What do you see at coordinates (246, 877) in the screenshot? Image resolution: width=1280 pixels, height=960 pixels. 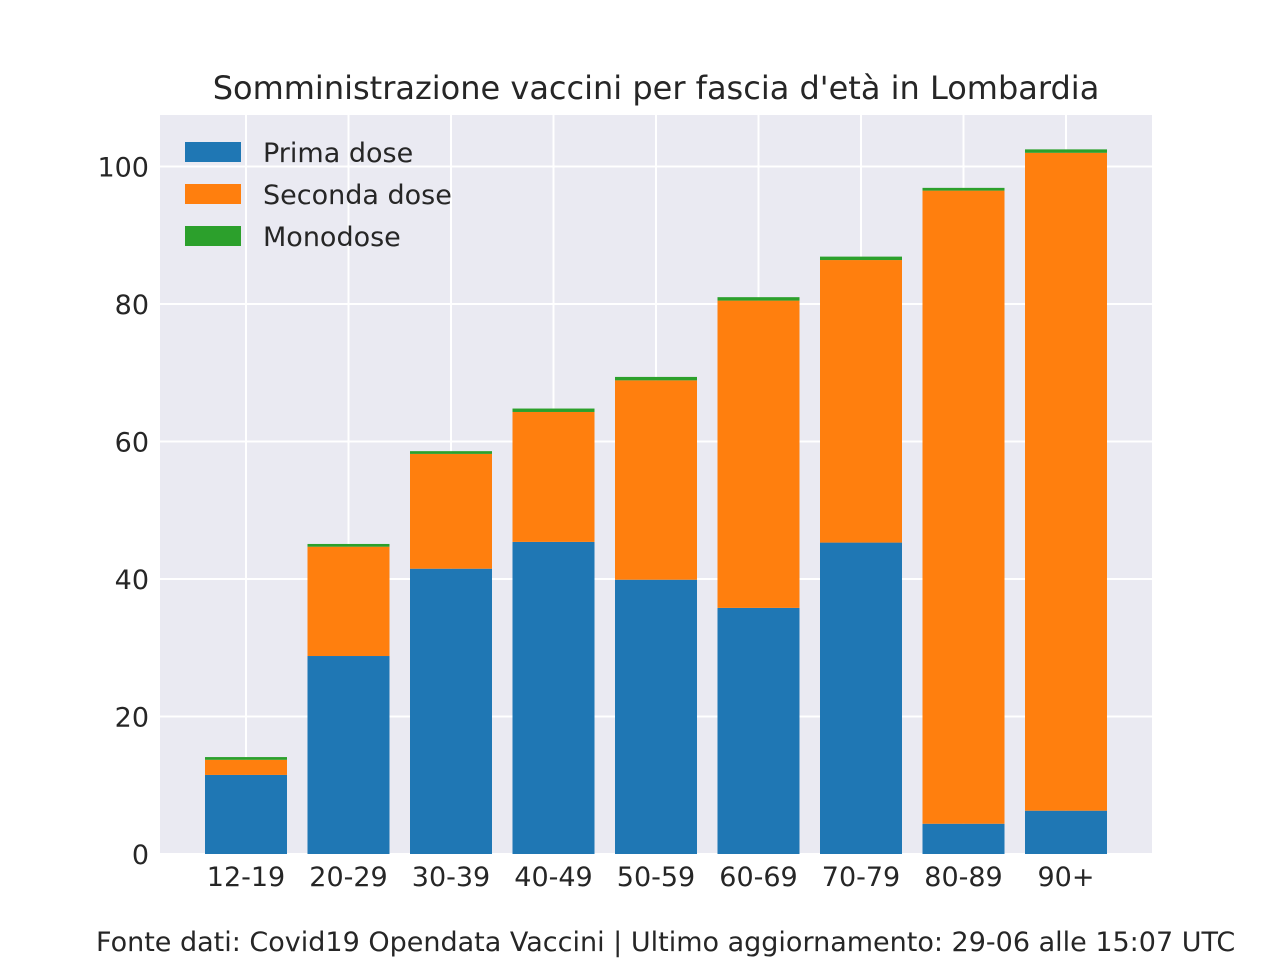 I see `x-tick-label: 12-19` at bounding box center [246, 877].